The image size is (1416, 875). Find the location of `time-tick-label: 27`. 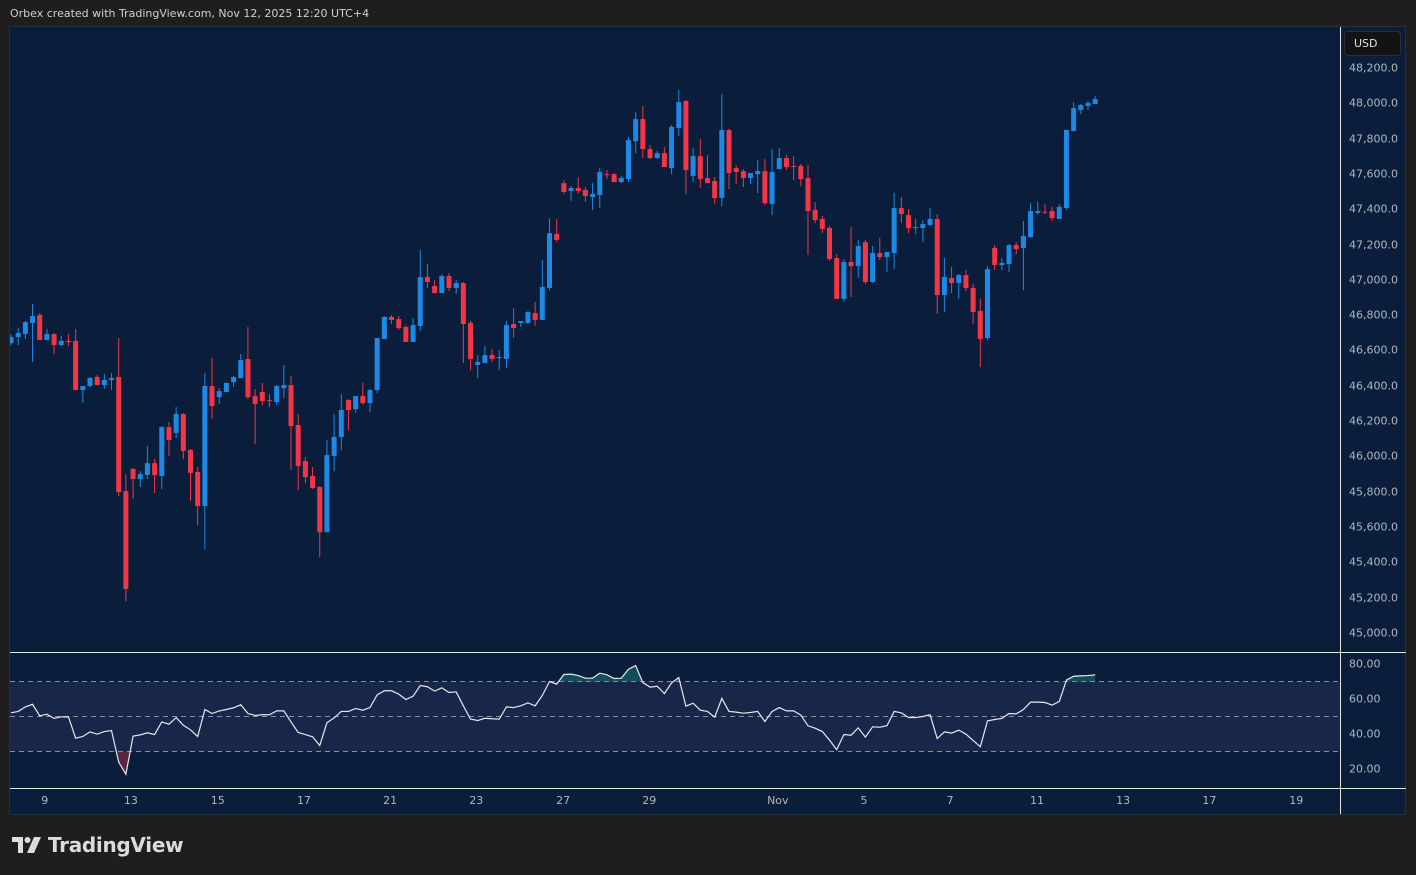

time-tick-label: 27 is located at coordinates (563, 800).